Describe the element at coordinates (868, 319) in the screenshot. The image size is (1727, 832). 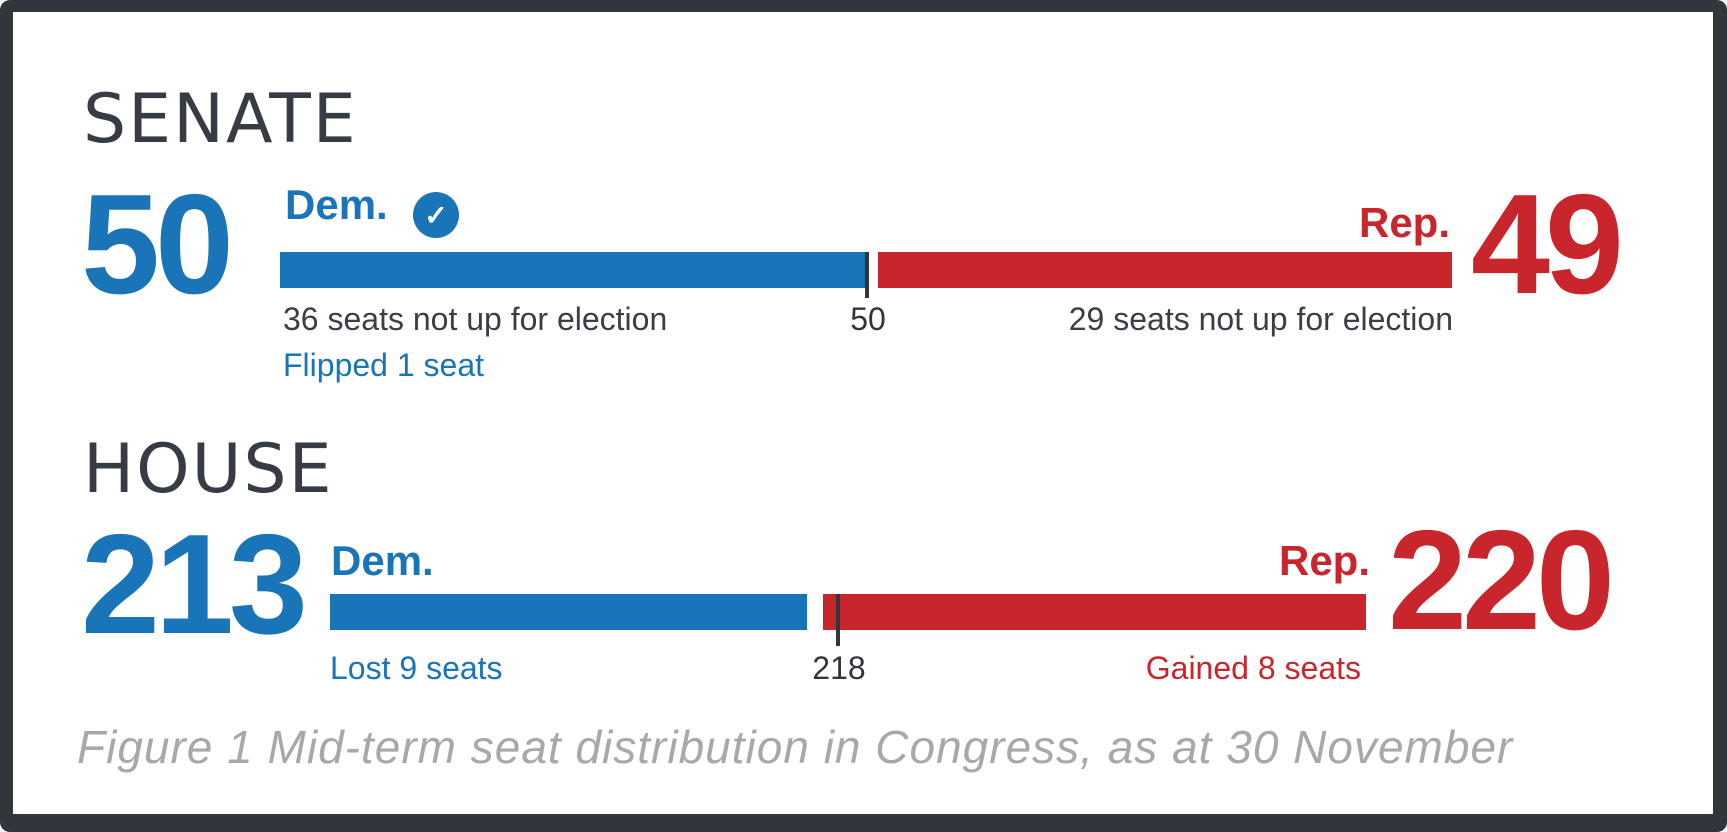
I see `senate-majority-tick-label: 50` at that location.